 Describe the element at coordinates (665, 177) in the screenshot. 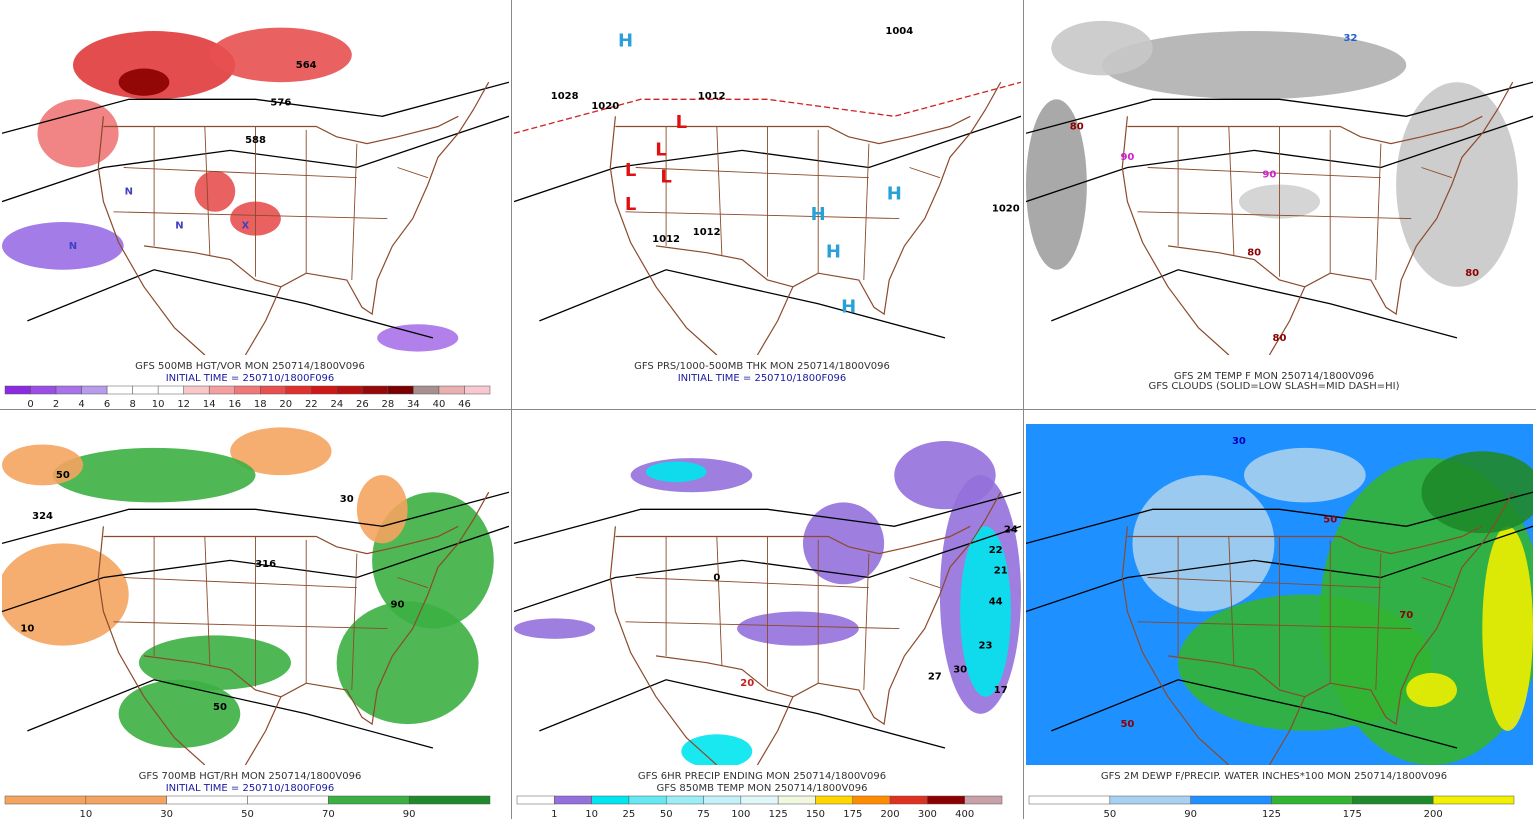

I see `map-label: L` at that location.